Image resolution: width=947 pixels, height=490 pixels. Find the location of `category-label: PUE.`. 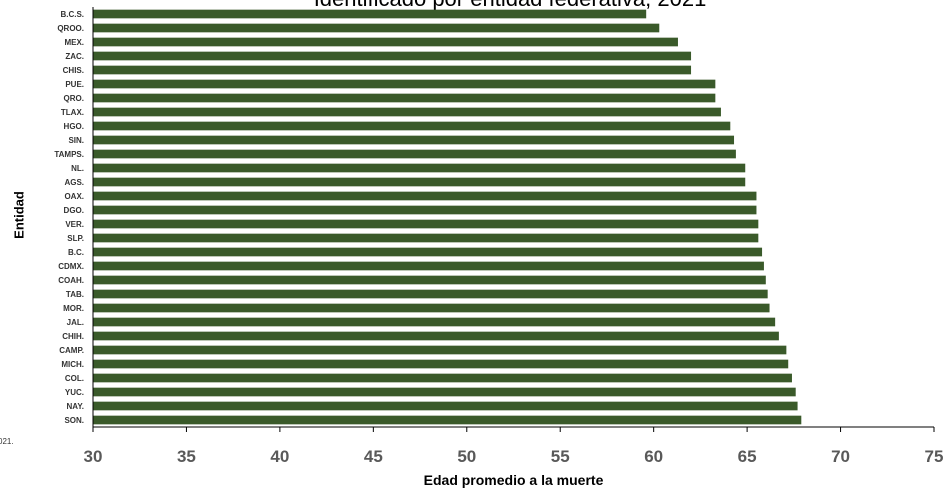

category-label: PUE. is located at coordinates (74, 84).